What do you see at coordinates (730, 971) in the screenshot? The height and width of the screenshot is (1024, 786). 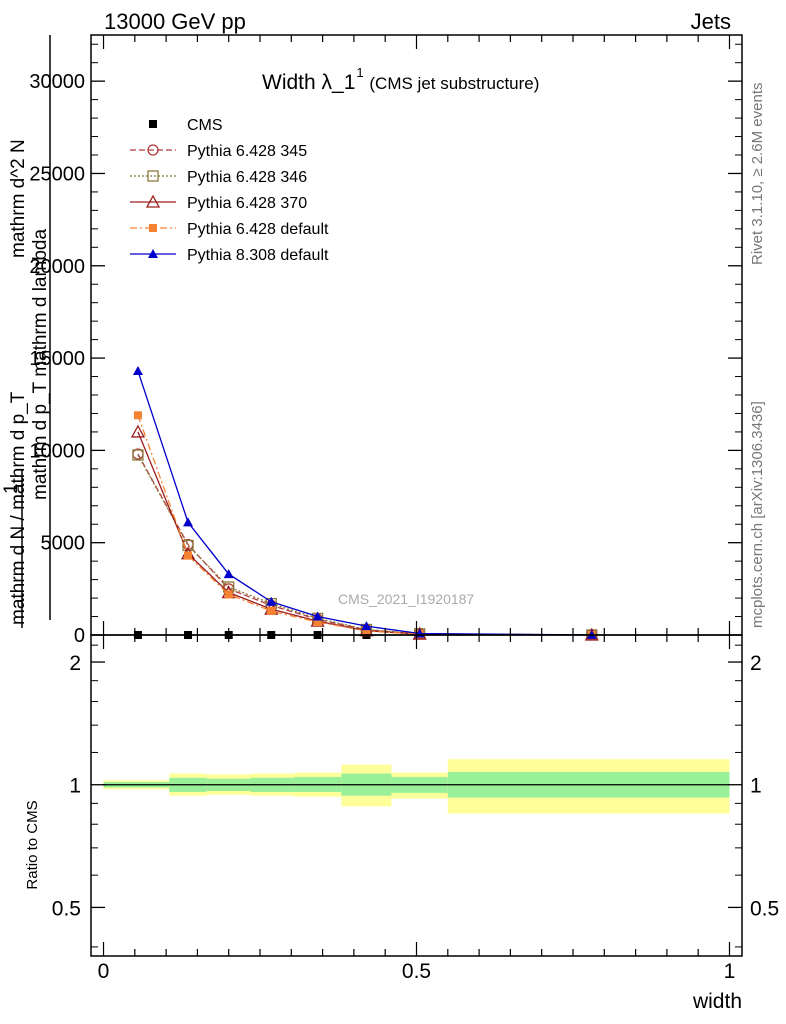 I see `x-tick-label: 1` at bounding box center [730, 971].